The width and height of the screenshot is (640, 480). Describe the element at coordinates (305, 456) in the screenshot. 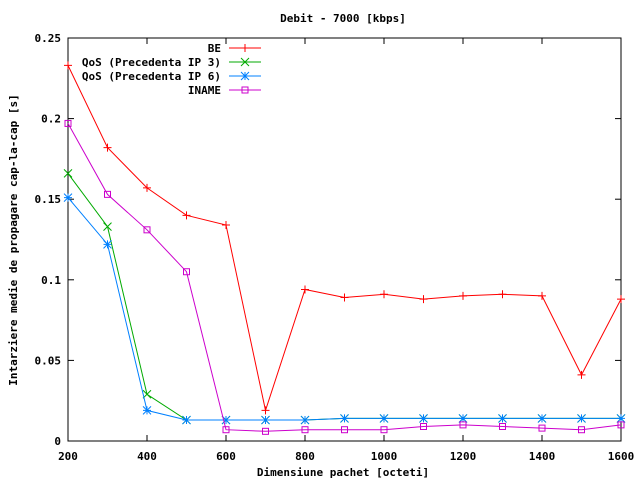

I see `x-tick-label: 800` at that location.